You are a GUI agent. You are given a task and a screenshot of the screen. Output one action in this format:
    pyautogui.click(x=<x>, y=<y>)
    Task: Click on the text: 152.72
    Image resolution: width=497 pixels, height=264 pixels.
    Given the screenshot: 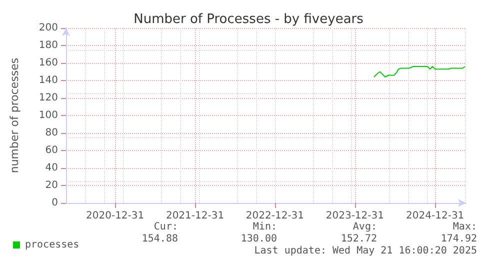 What is the action you would take?
    pyautogui.click(x=358, y=239)
    